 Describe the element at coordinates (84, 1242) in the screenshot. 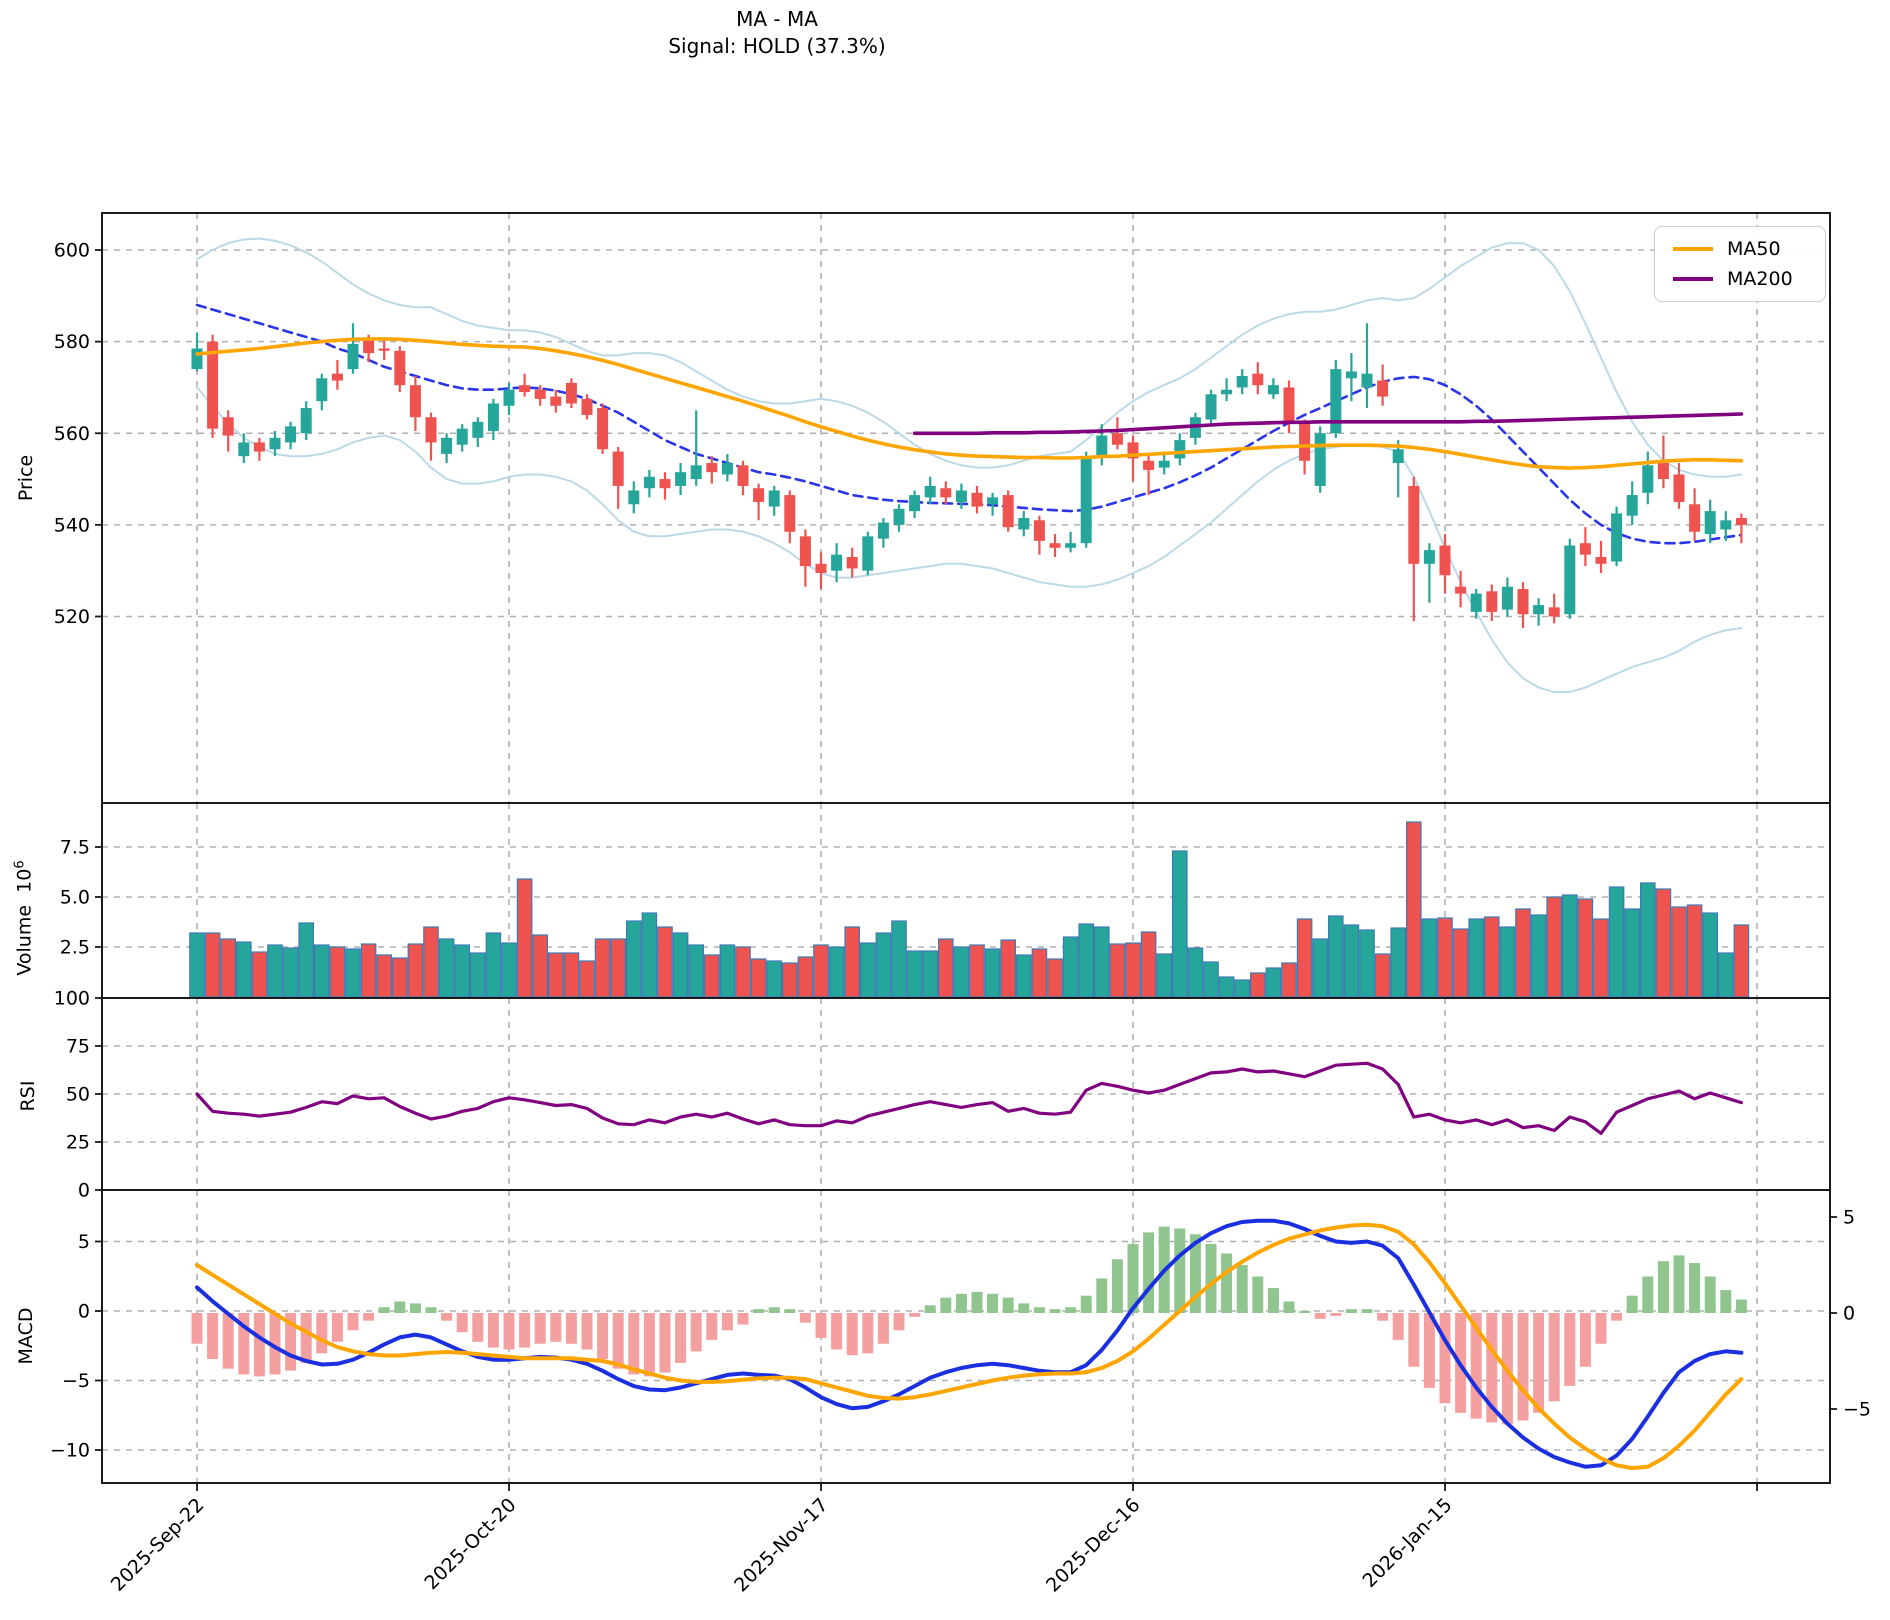

I see `svg-text: 5` at that location.